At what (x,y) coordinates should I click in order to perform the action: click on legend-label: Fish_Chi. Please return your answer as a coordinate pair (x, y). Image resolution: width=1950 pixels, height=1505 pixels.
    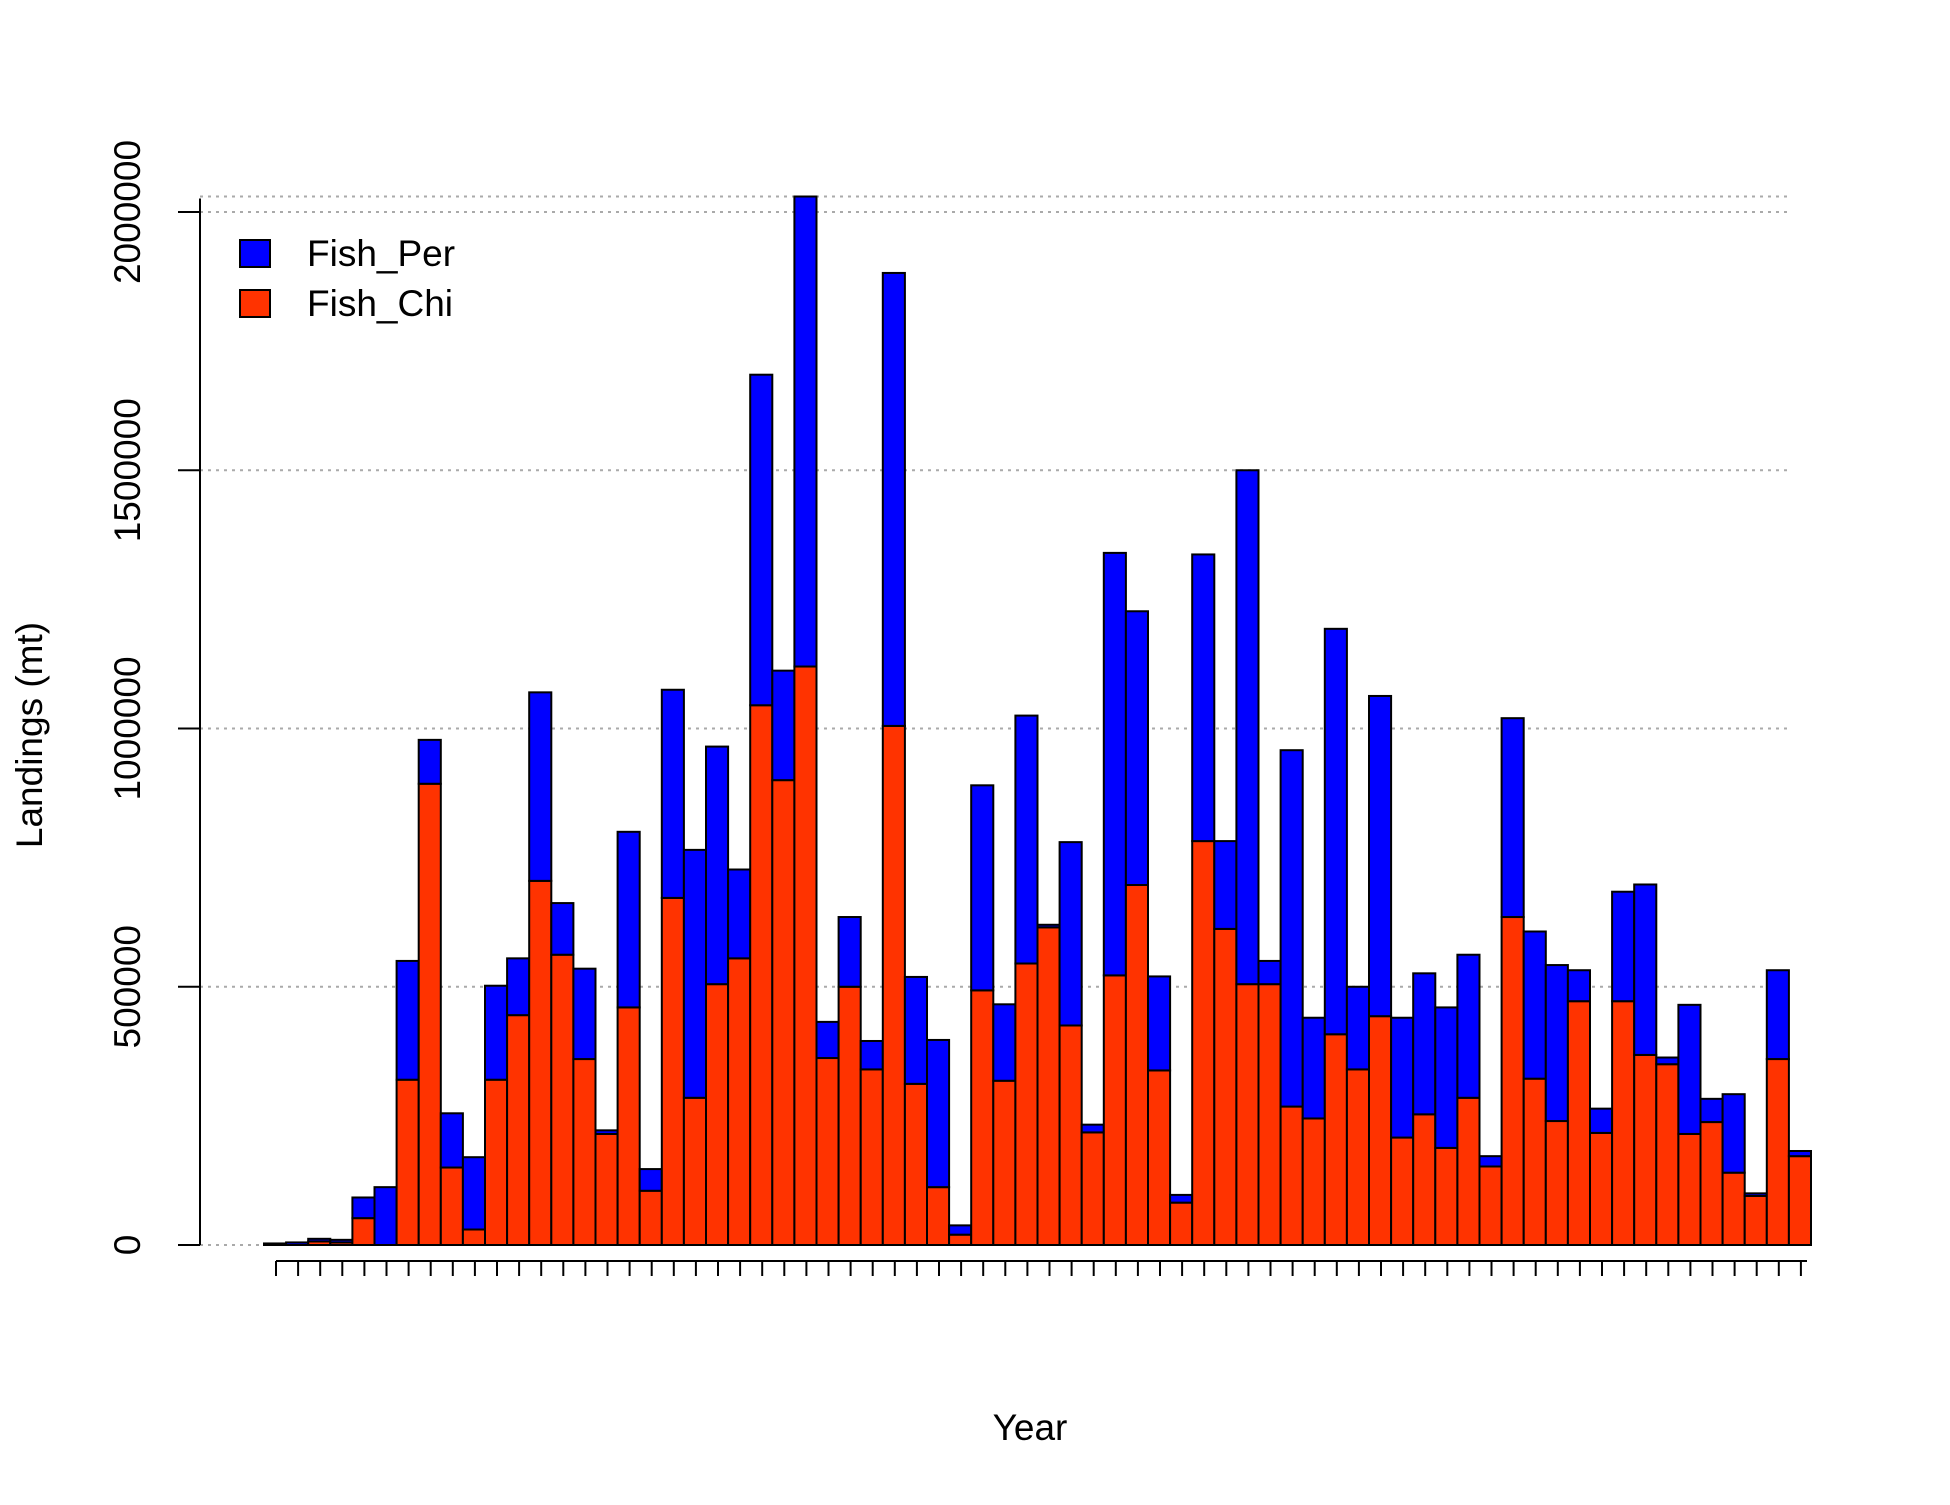
    Looking at the image, I should click on (380, 303).